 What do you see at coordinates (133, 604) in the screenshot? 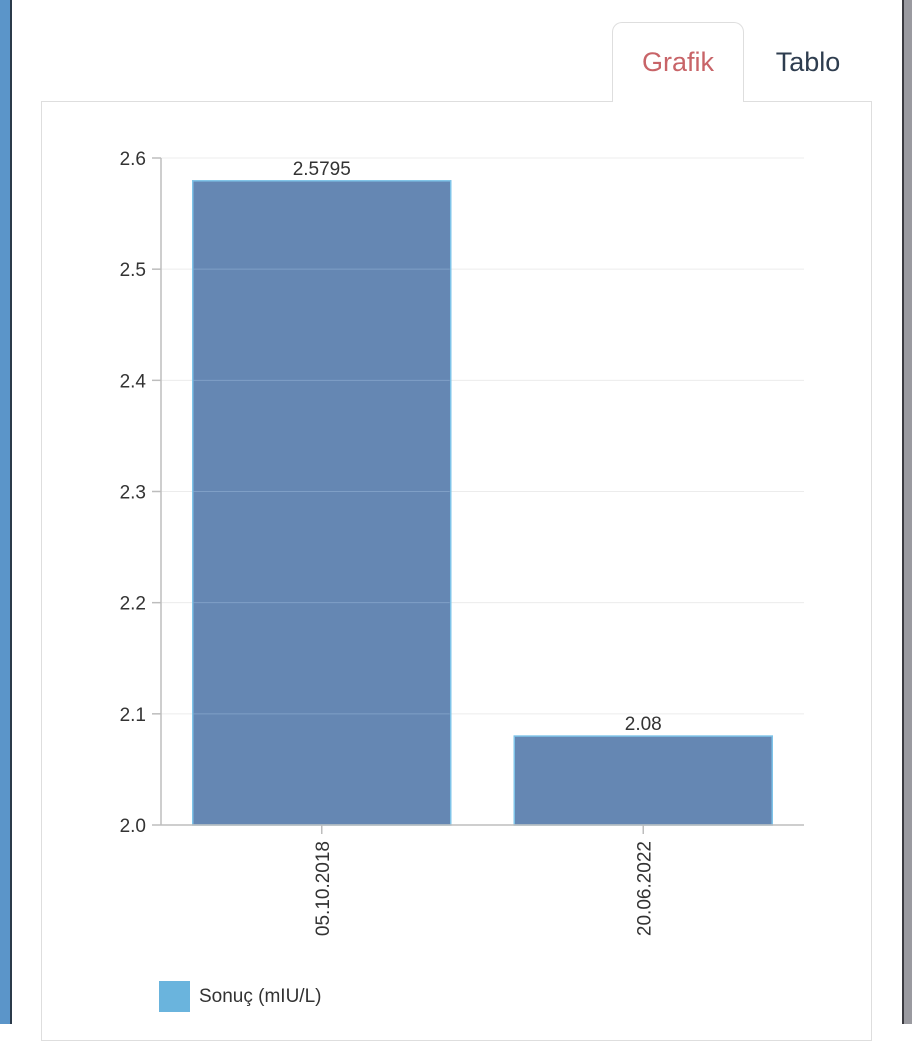
I see `y-tick-label: 2.2` at bounding box center [133, 604].